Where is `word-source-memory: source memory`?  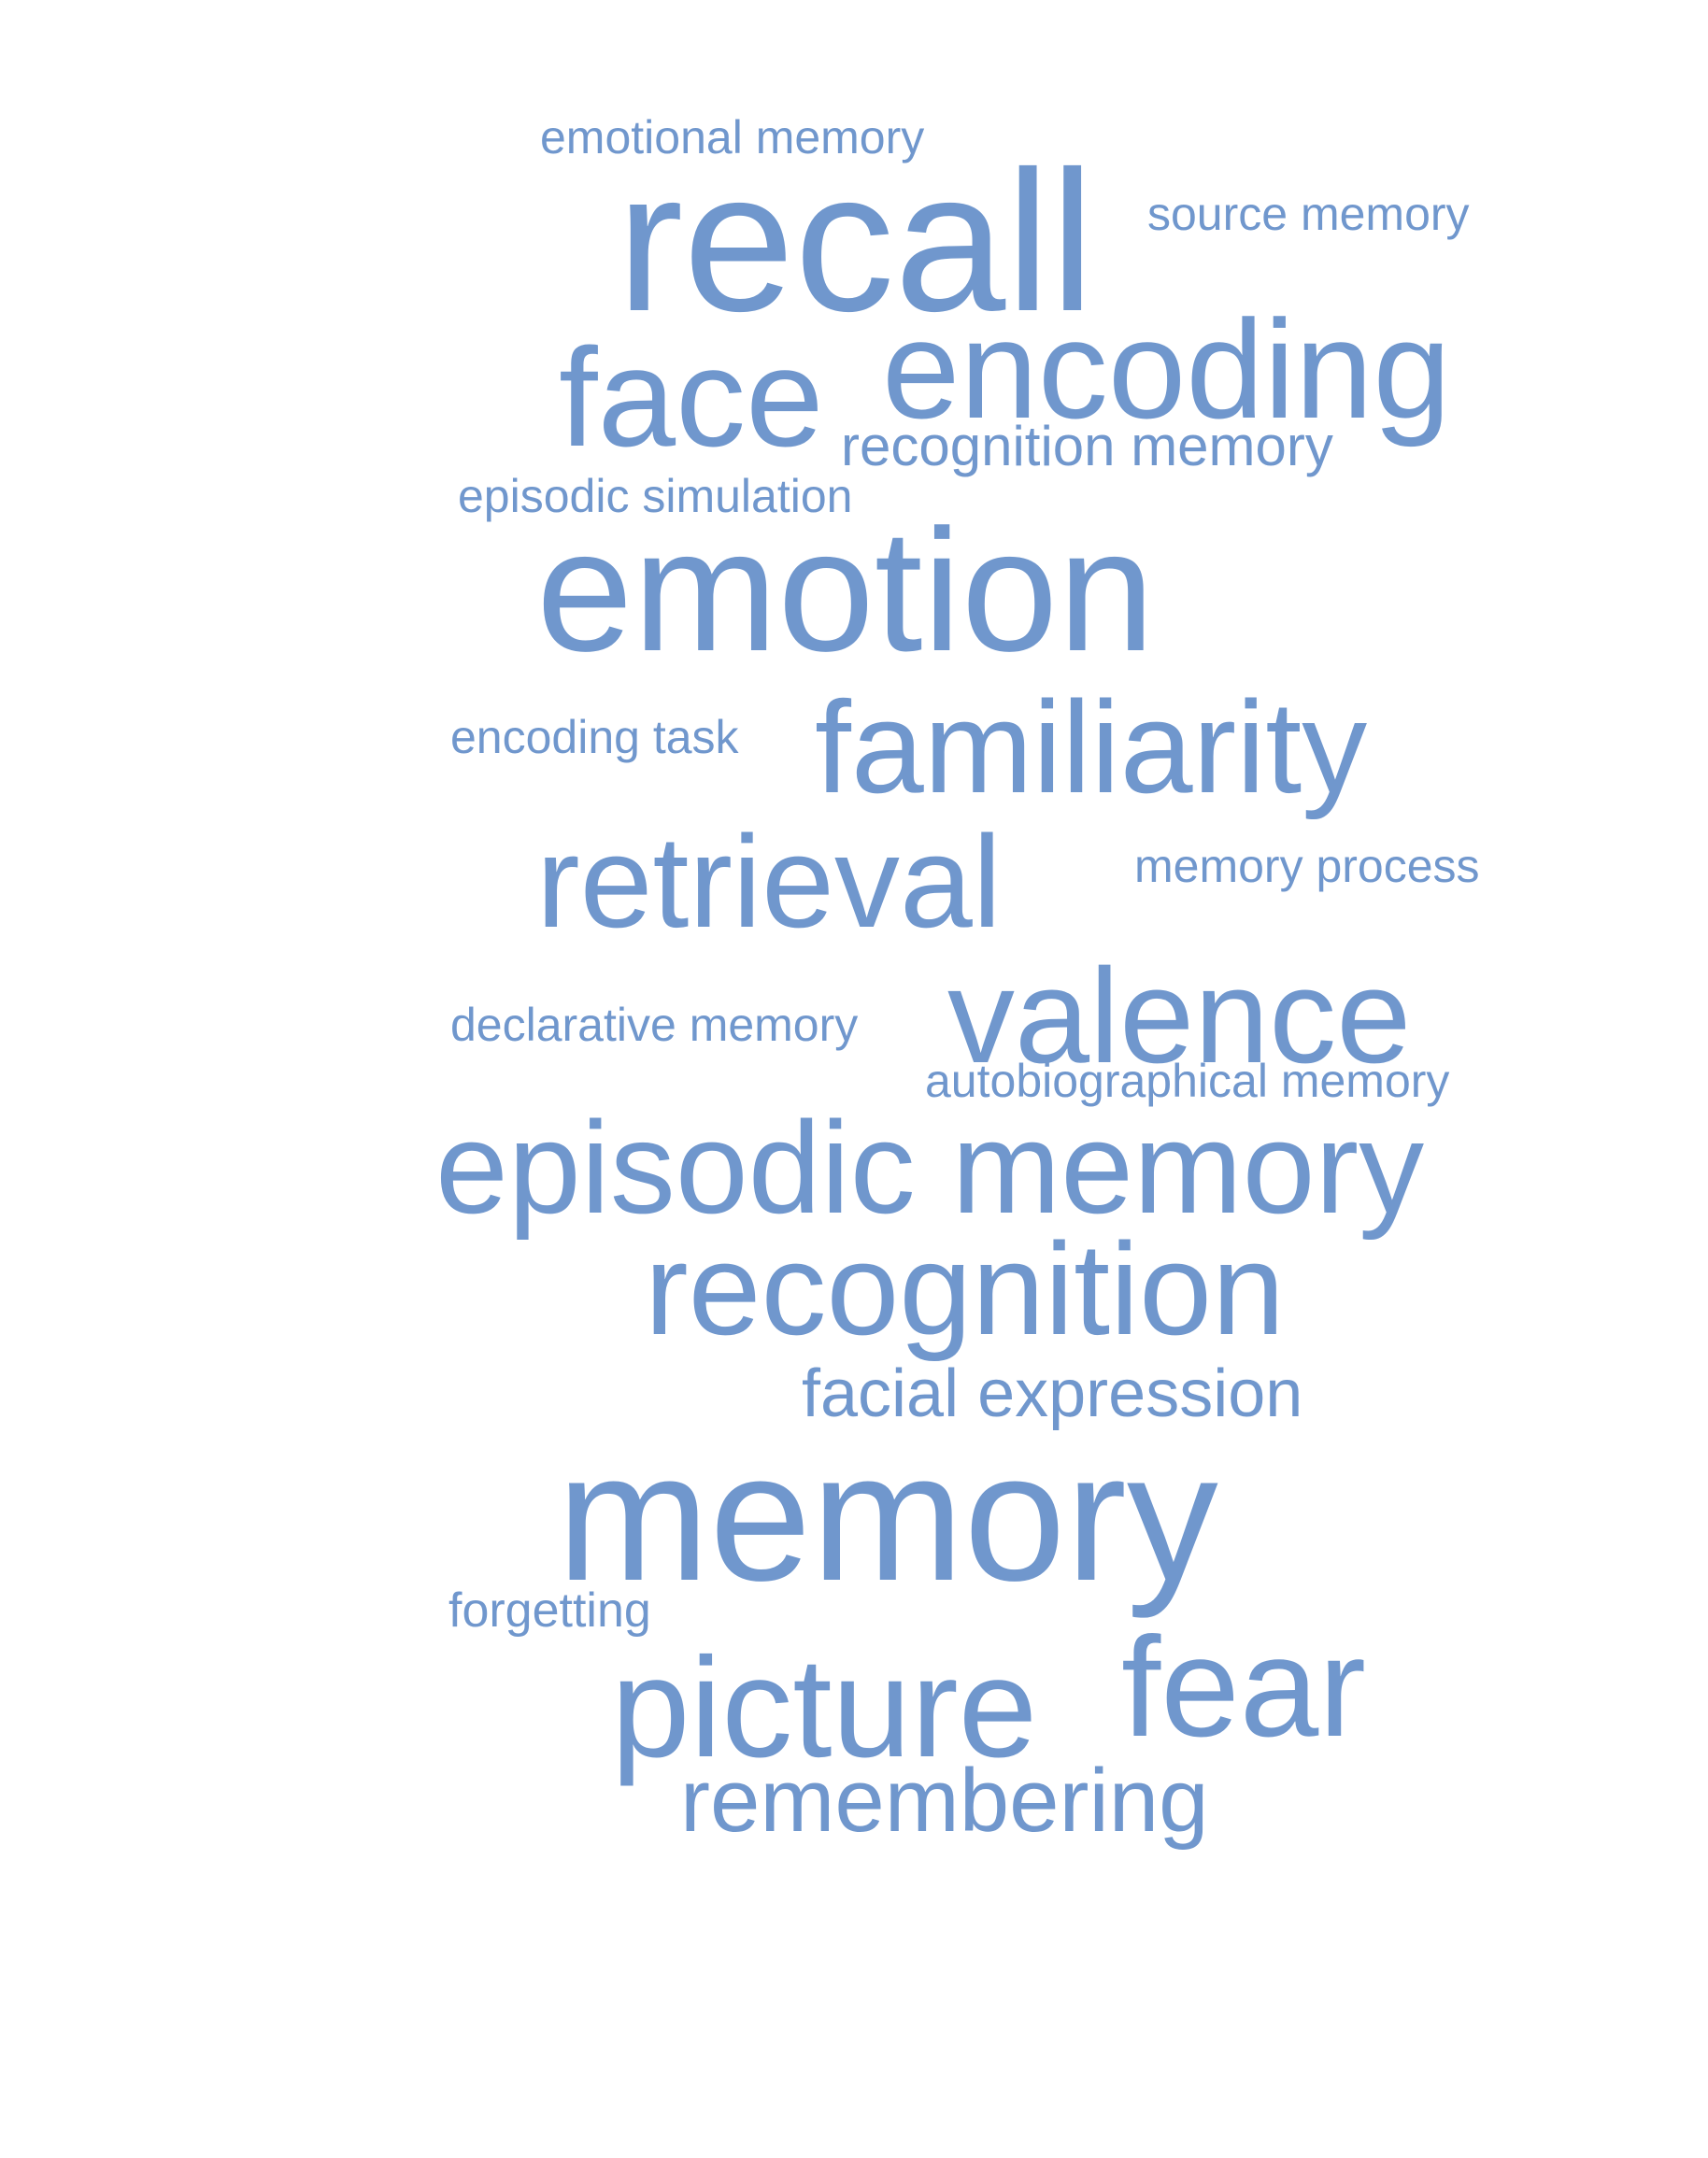 word-source-memory: source memory is located at coordinates (1309, 214).